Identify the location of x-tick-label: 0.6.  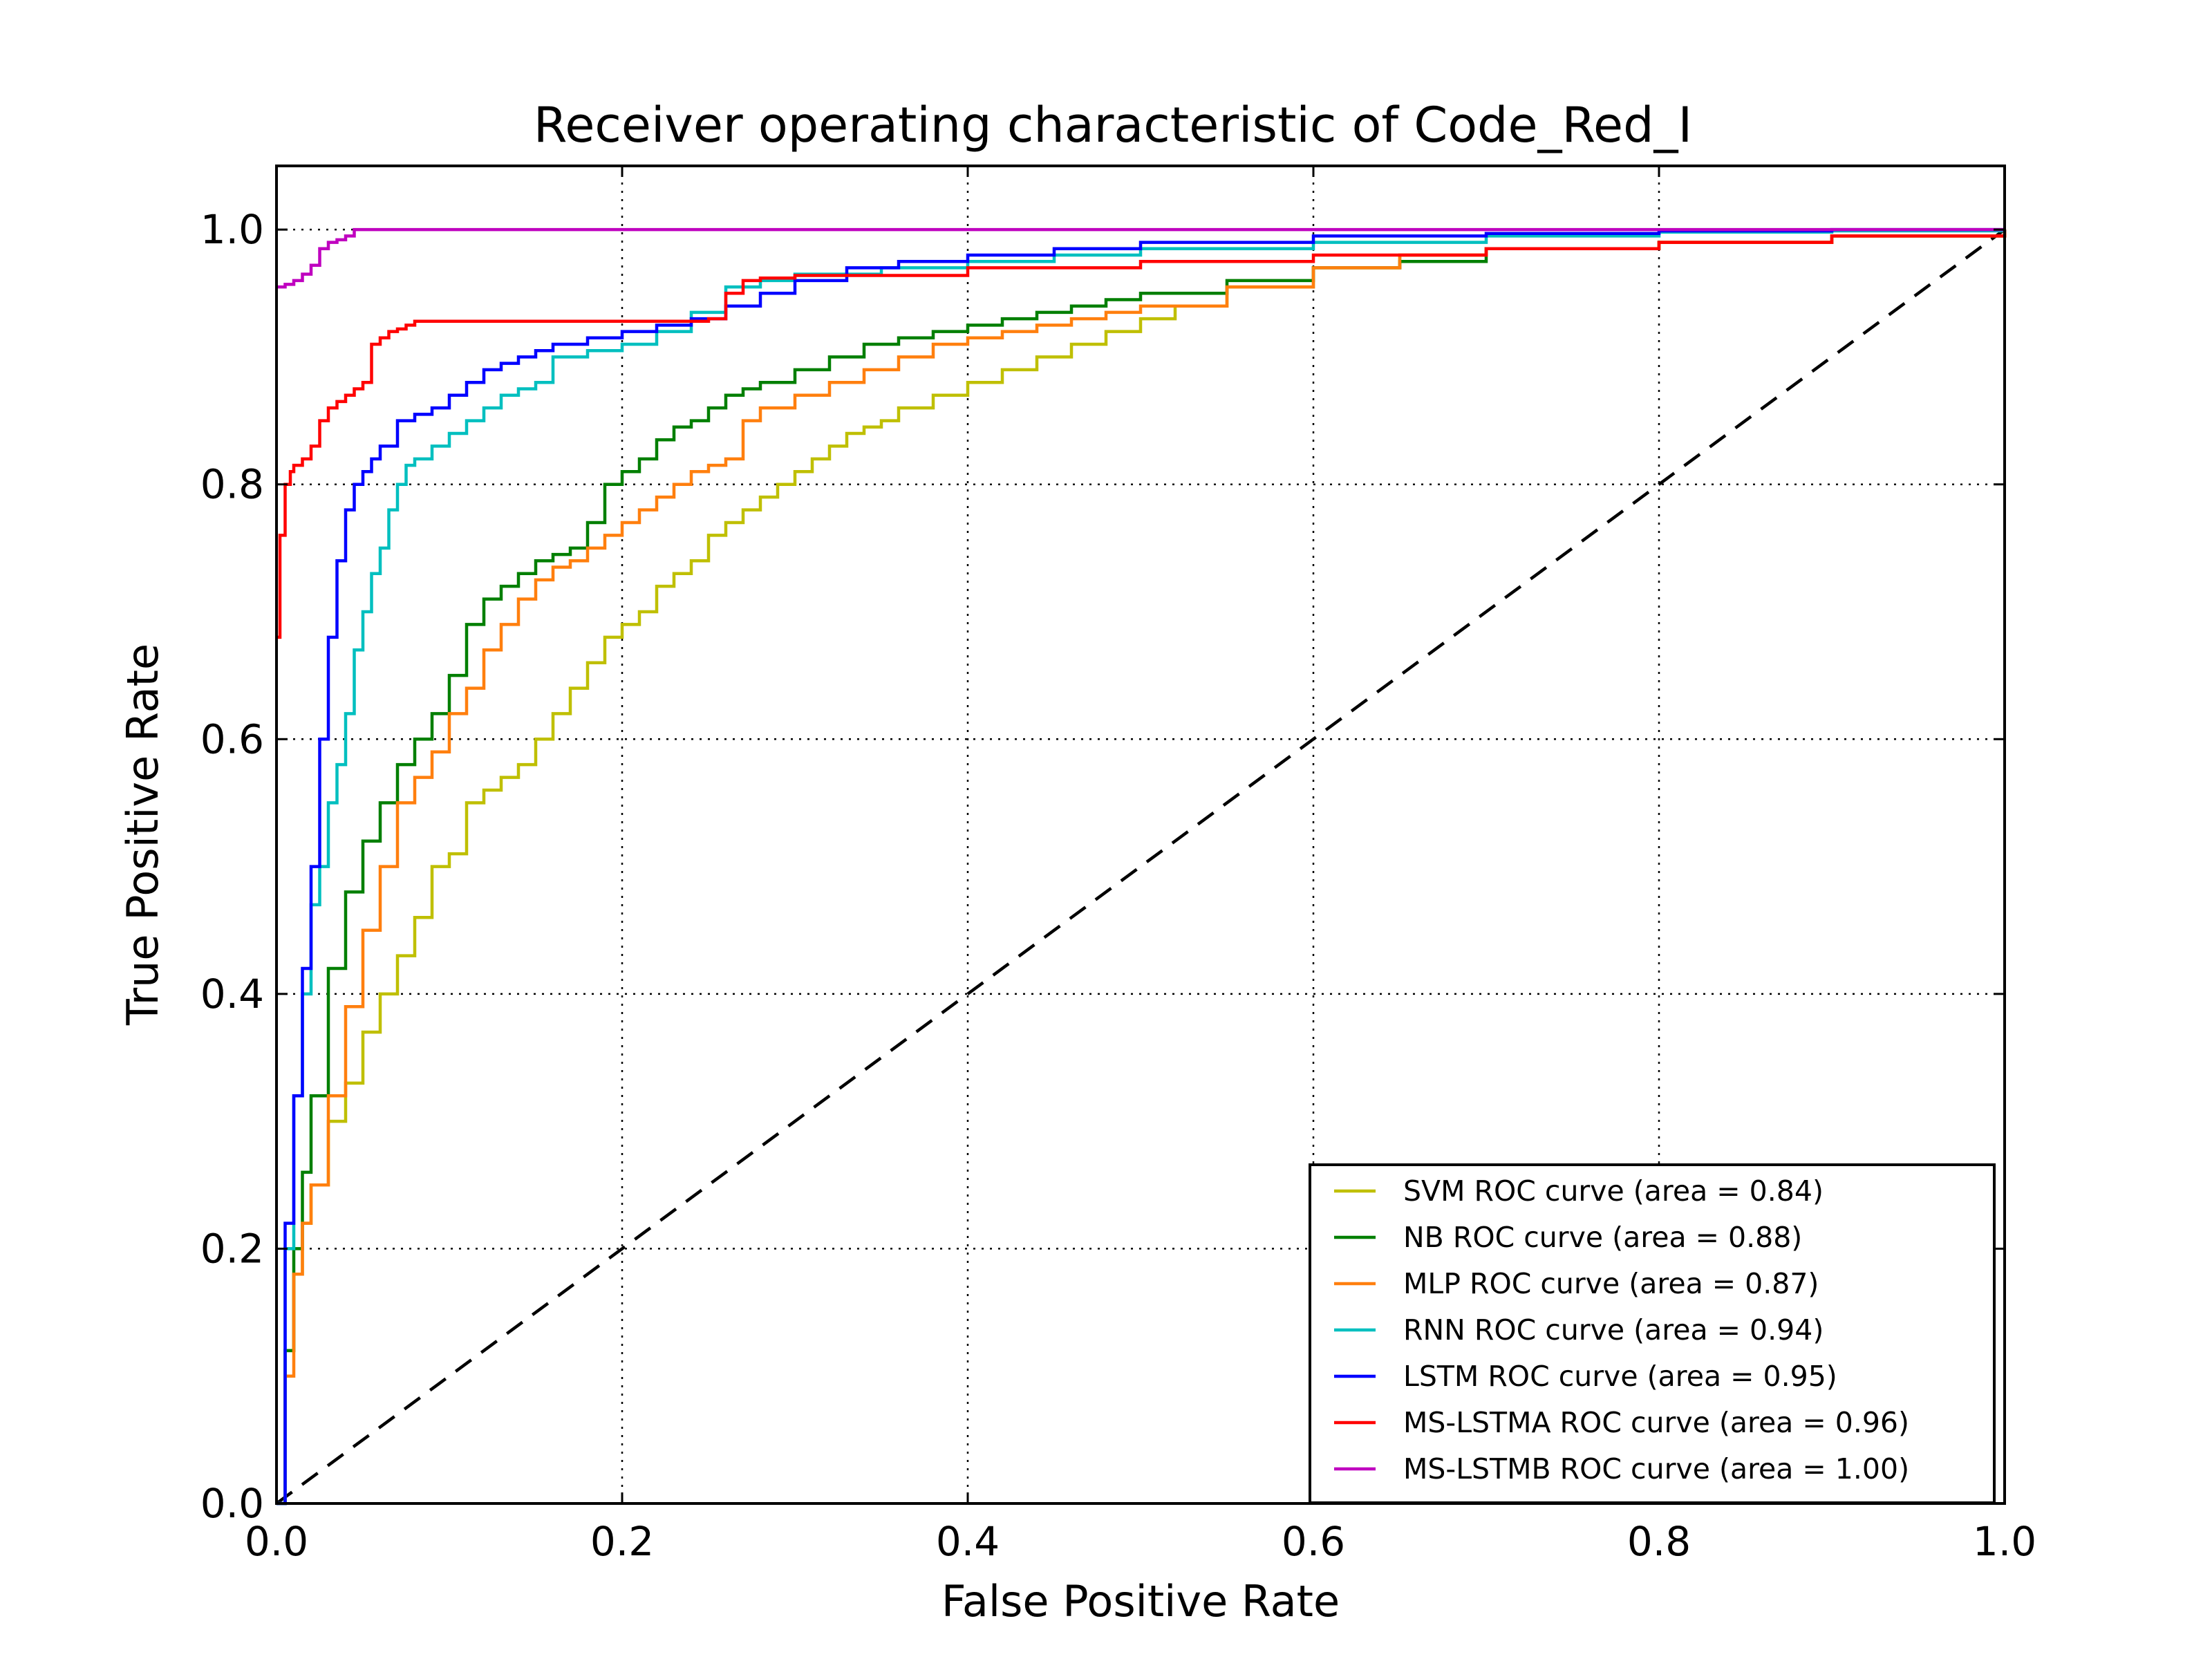
(1313, 1541).